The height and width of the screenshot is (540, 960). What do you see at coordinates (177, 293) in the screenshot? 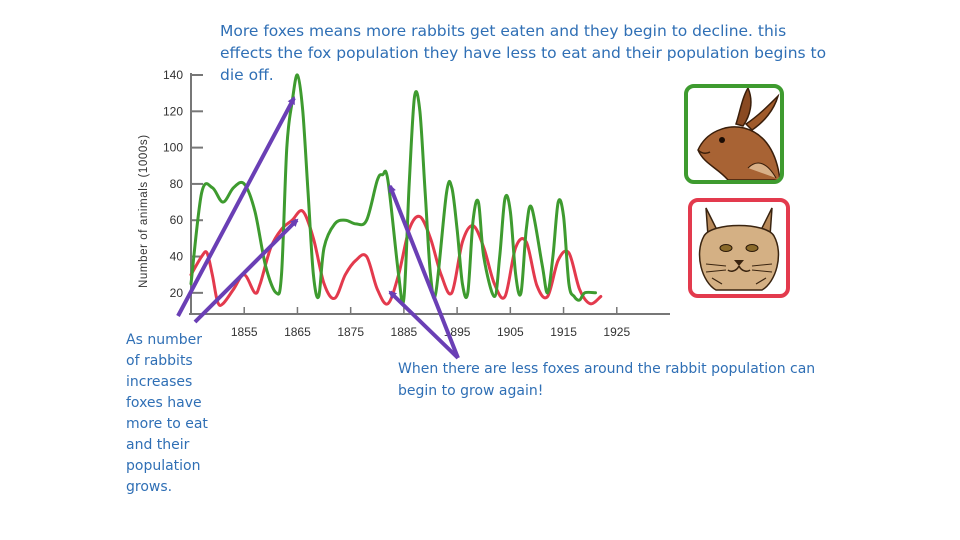
I see `y-tick-label: 20` at bounding box center [177, 293].